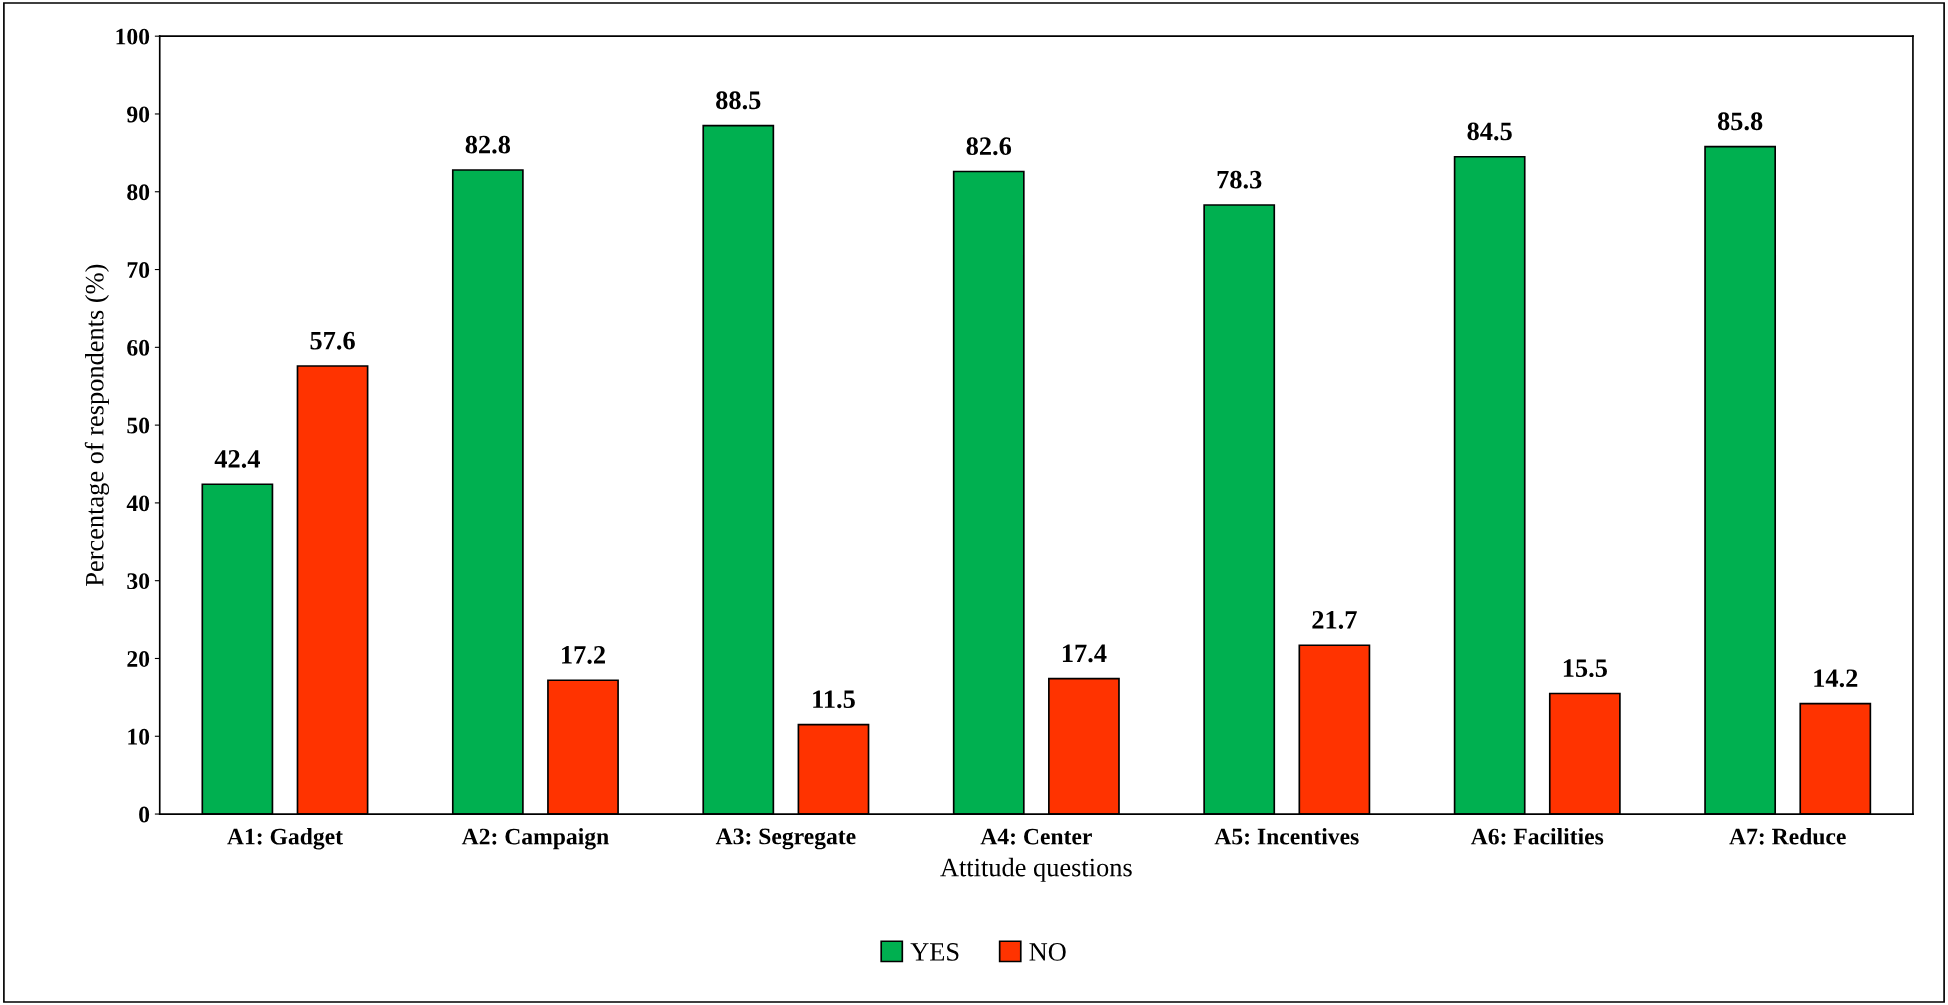 The height and width of the screenshot is (1005, 1948). What do you see at coordinates (1036, 836) in the screenshot?
I see `x-tick-label: A4: Center` at bounding box center [1036, 836].